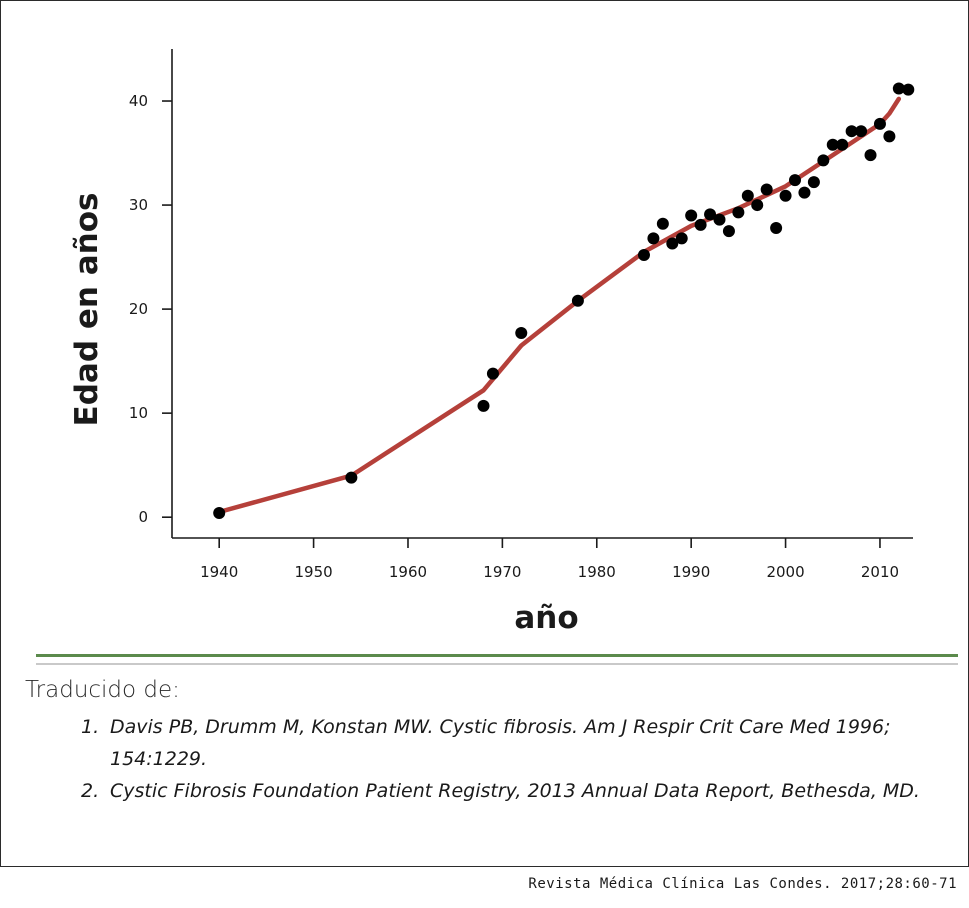  What do you see at coordinates (90, 791) in the screenshot?
I see `reference-number: 2.` at bounding box center [90, 791].